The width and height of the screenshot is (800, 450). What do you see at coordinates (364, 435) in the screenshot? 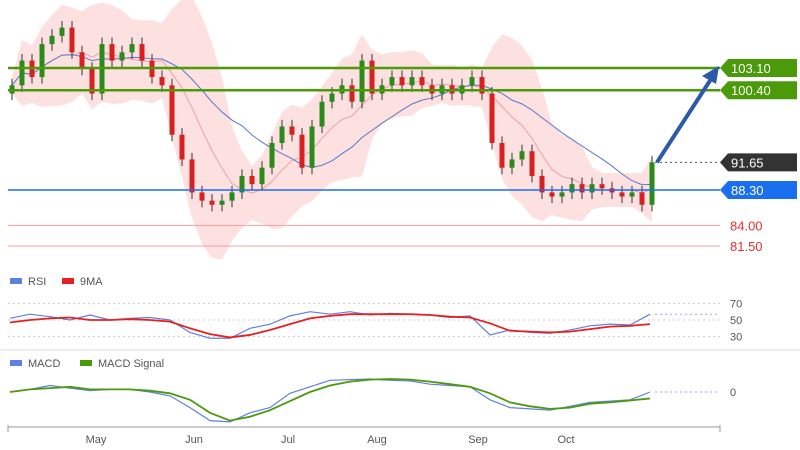
I see `x-axis: May Jun Jul Aug Sep Oct` at bounding box center [364, 435].